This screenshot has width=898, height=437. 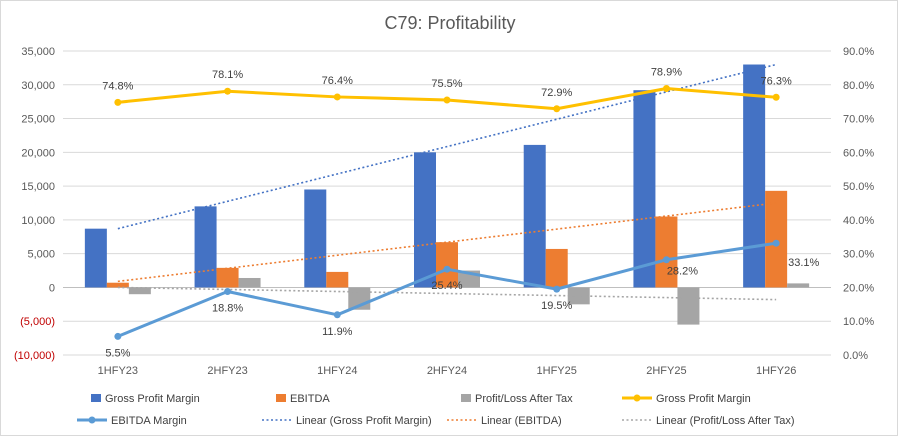 I want to click on right-tick-label: 0.0%, so click(x=855, y=356).